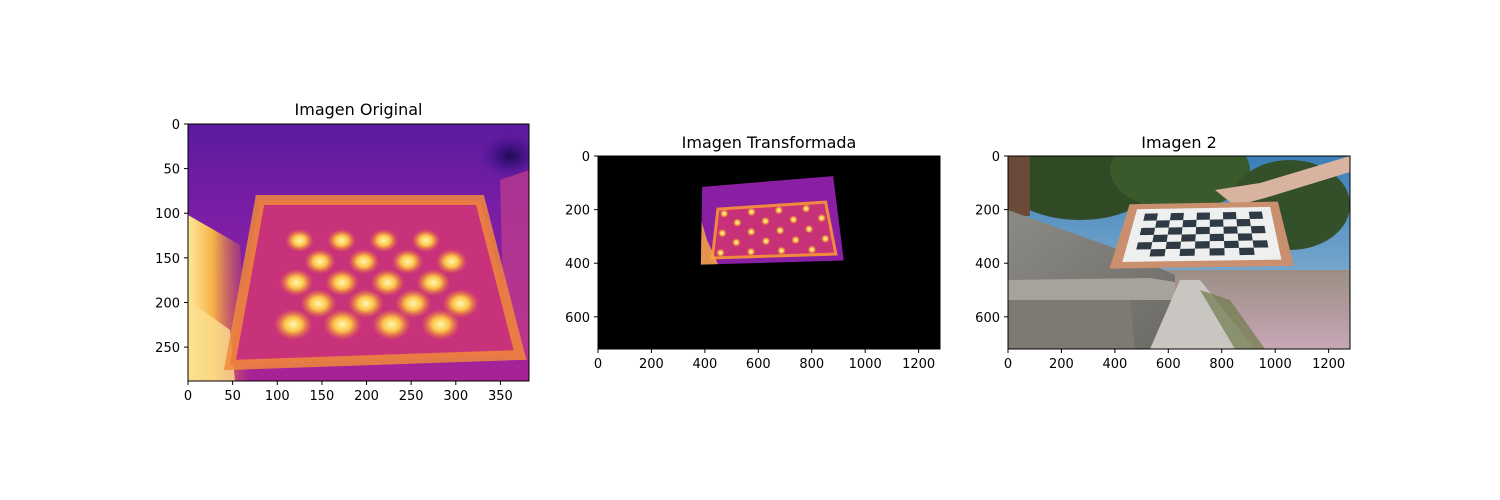  I want to click on x-tick-label: 250, so click(411, 396).